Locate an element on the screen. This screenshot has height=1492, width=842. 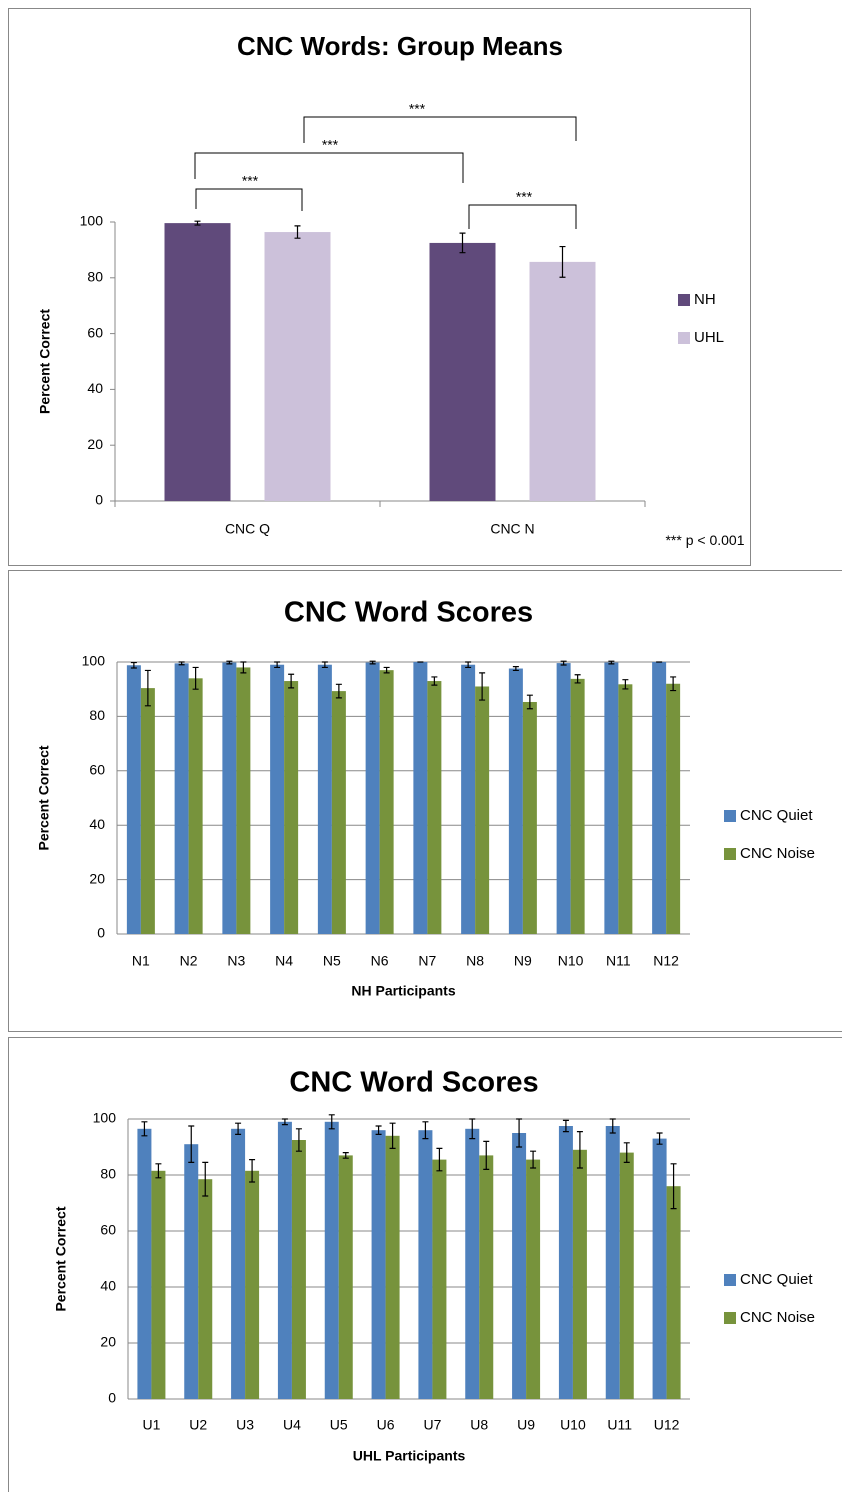
chart-title: CNC Words: Group Means is located at coordinates (400, 46).